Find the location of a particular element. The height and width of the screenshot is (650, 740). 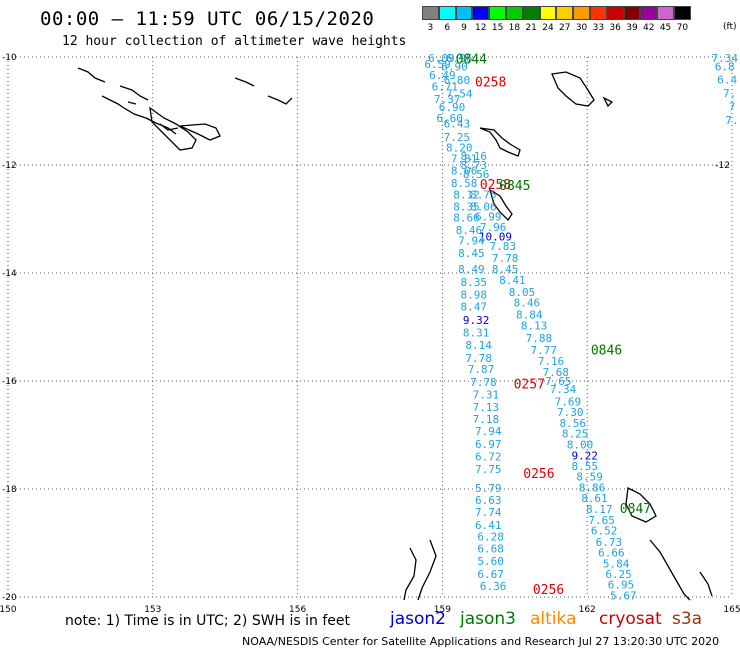

pass-time-label: 0846 is located at coordinates (606, 351).